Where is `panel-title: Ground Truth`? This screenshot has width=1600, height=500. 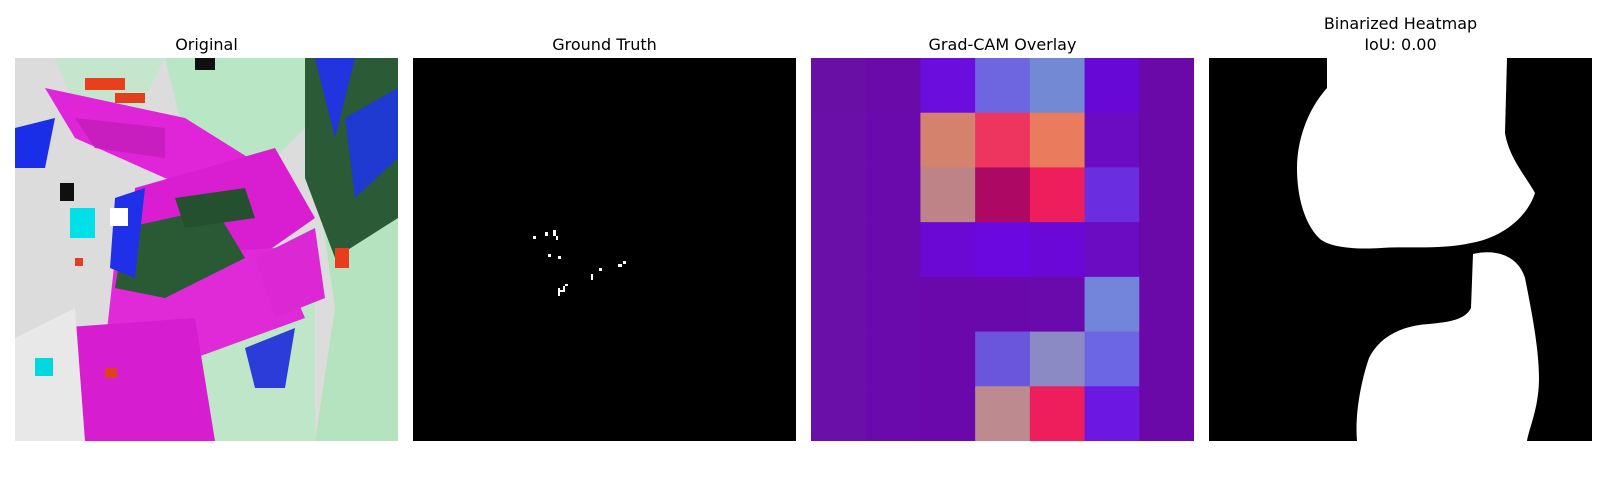 panel-title: Ground Truth is located at coordinates (604, 44).